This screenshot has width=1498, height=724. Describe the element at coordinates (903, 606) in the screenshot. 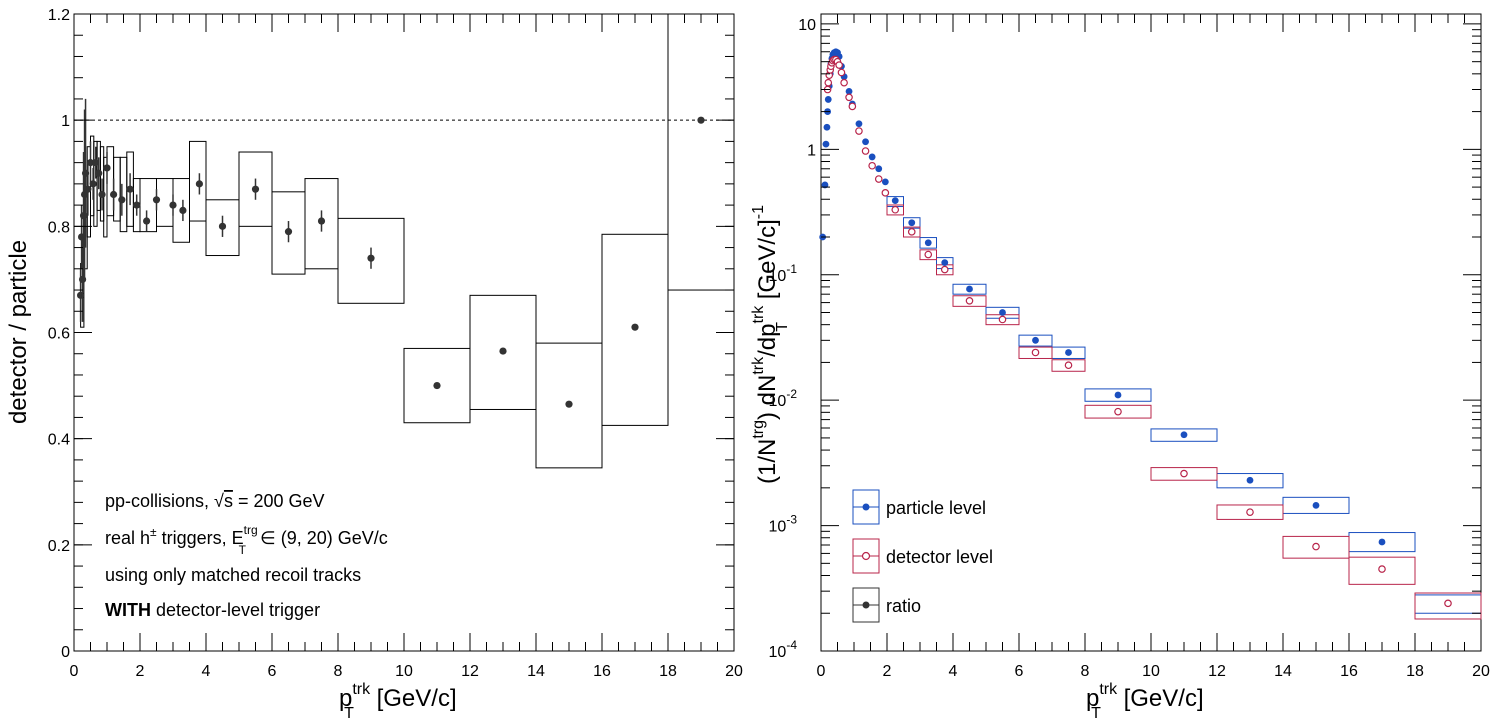

I see `legend-ratio-label: ratio` at that location.